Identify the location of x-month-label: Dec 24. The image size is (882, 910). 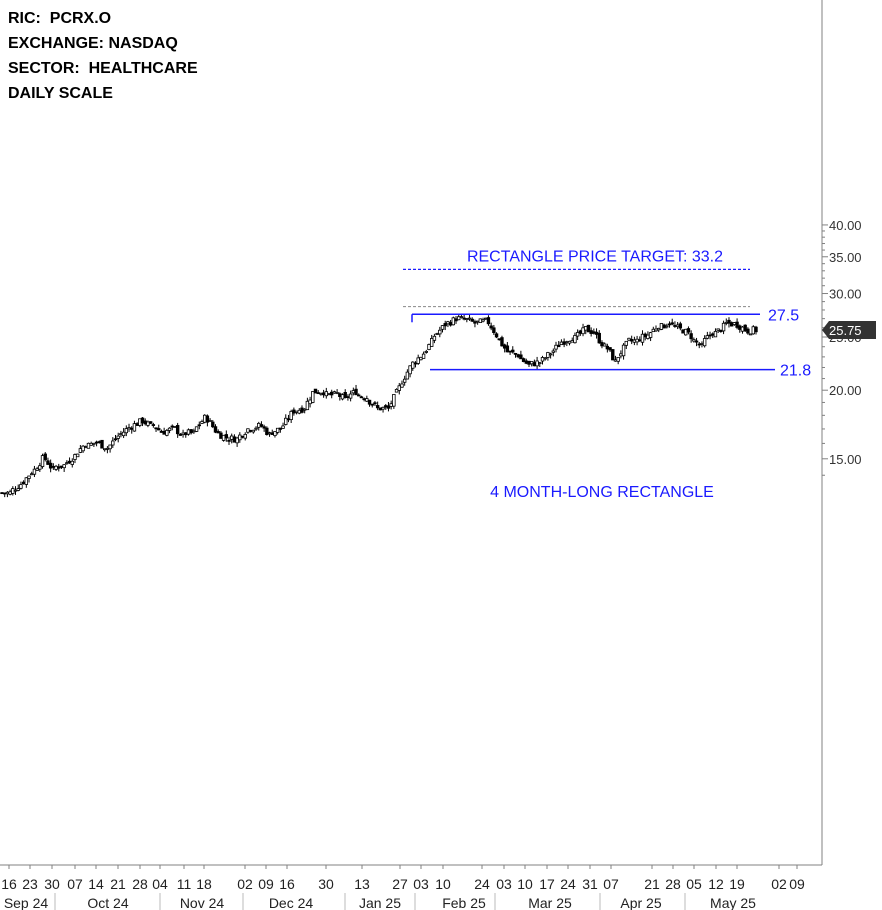
(291, 902).